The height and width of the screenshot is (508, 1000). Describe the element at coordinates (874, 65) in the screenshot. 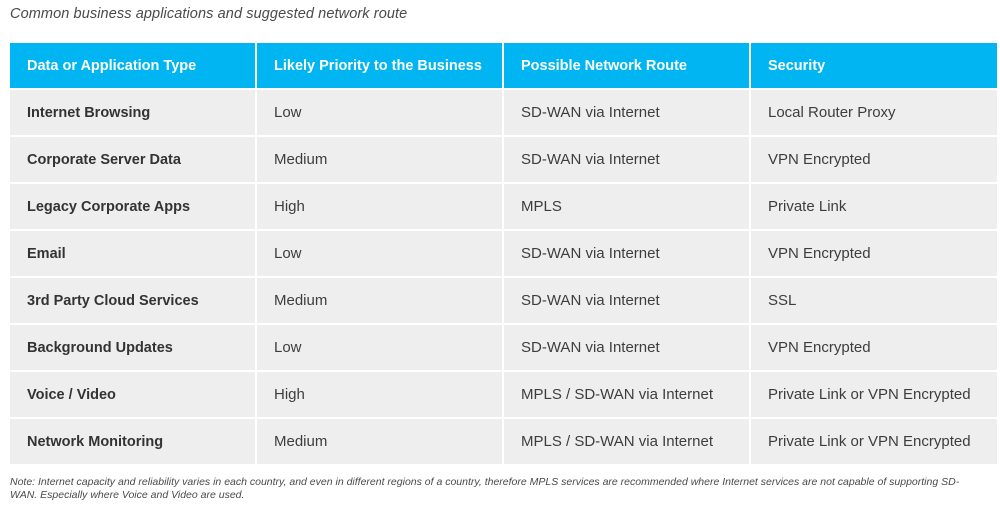

I see `header-security: Security` at that location.